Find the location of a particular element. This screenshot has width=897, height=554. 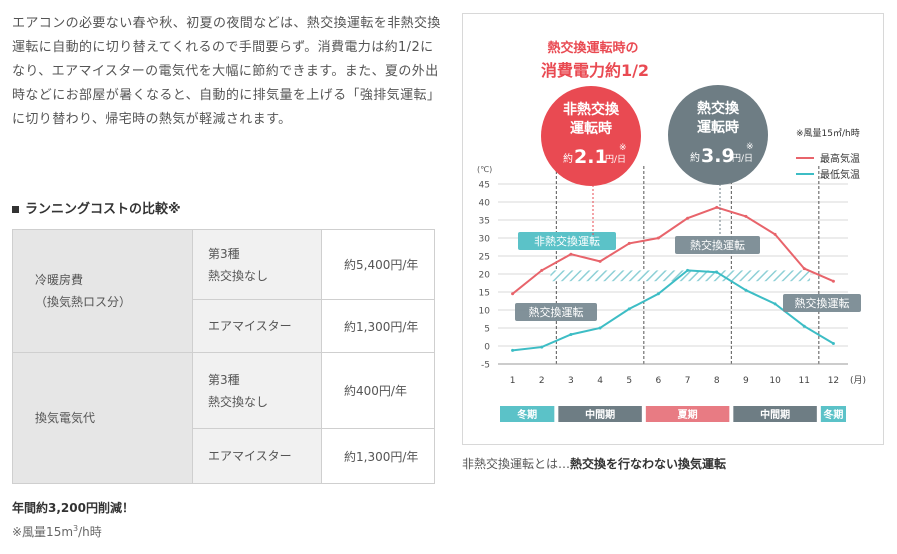

cost-value-cell: 約400円/年 is located at coordinates (378, 390).